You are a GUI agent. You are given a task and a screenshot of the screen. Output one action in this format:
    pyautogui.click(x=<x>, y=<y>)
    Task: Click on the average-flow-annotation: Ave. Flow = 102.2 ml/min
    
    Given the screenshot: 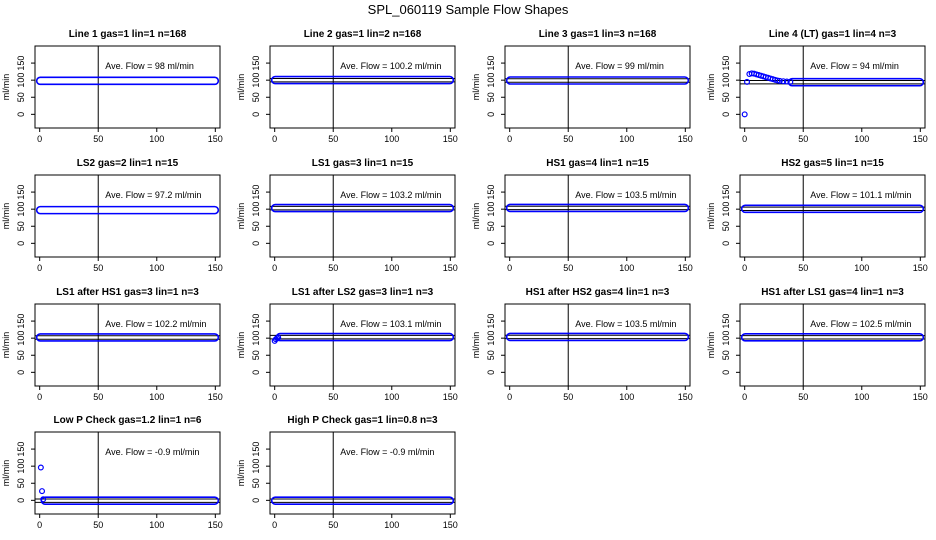 What is the action you would take?
    pyautogui.click(x=155, y=324)
    